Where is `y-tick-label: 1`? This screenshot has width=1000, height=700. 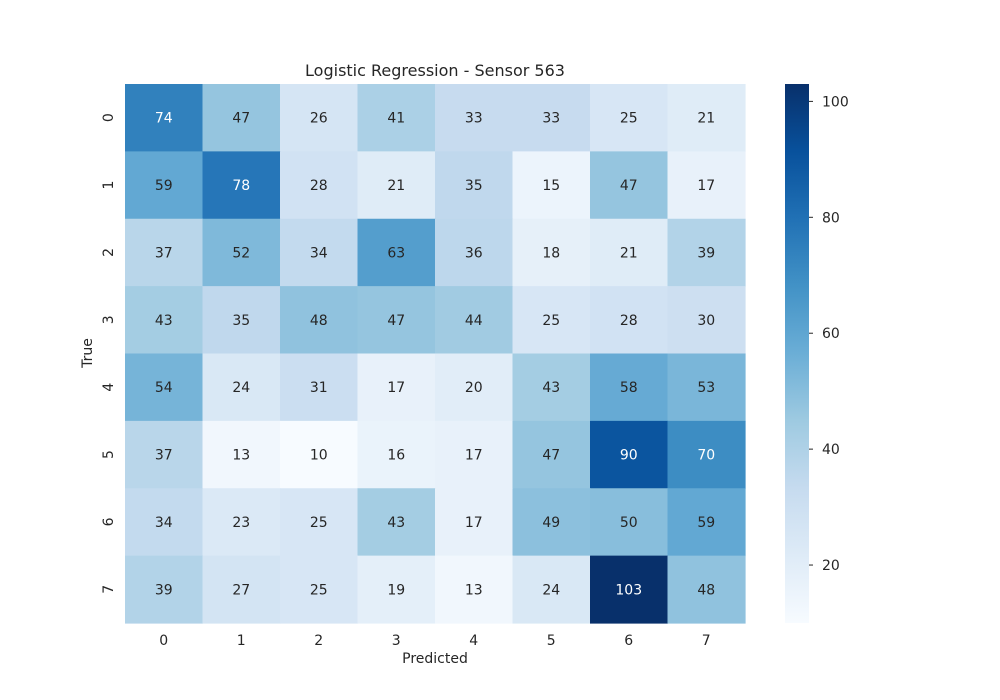
y-tick-label: 1 is located at coordinates (109, 185).